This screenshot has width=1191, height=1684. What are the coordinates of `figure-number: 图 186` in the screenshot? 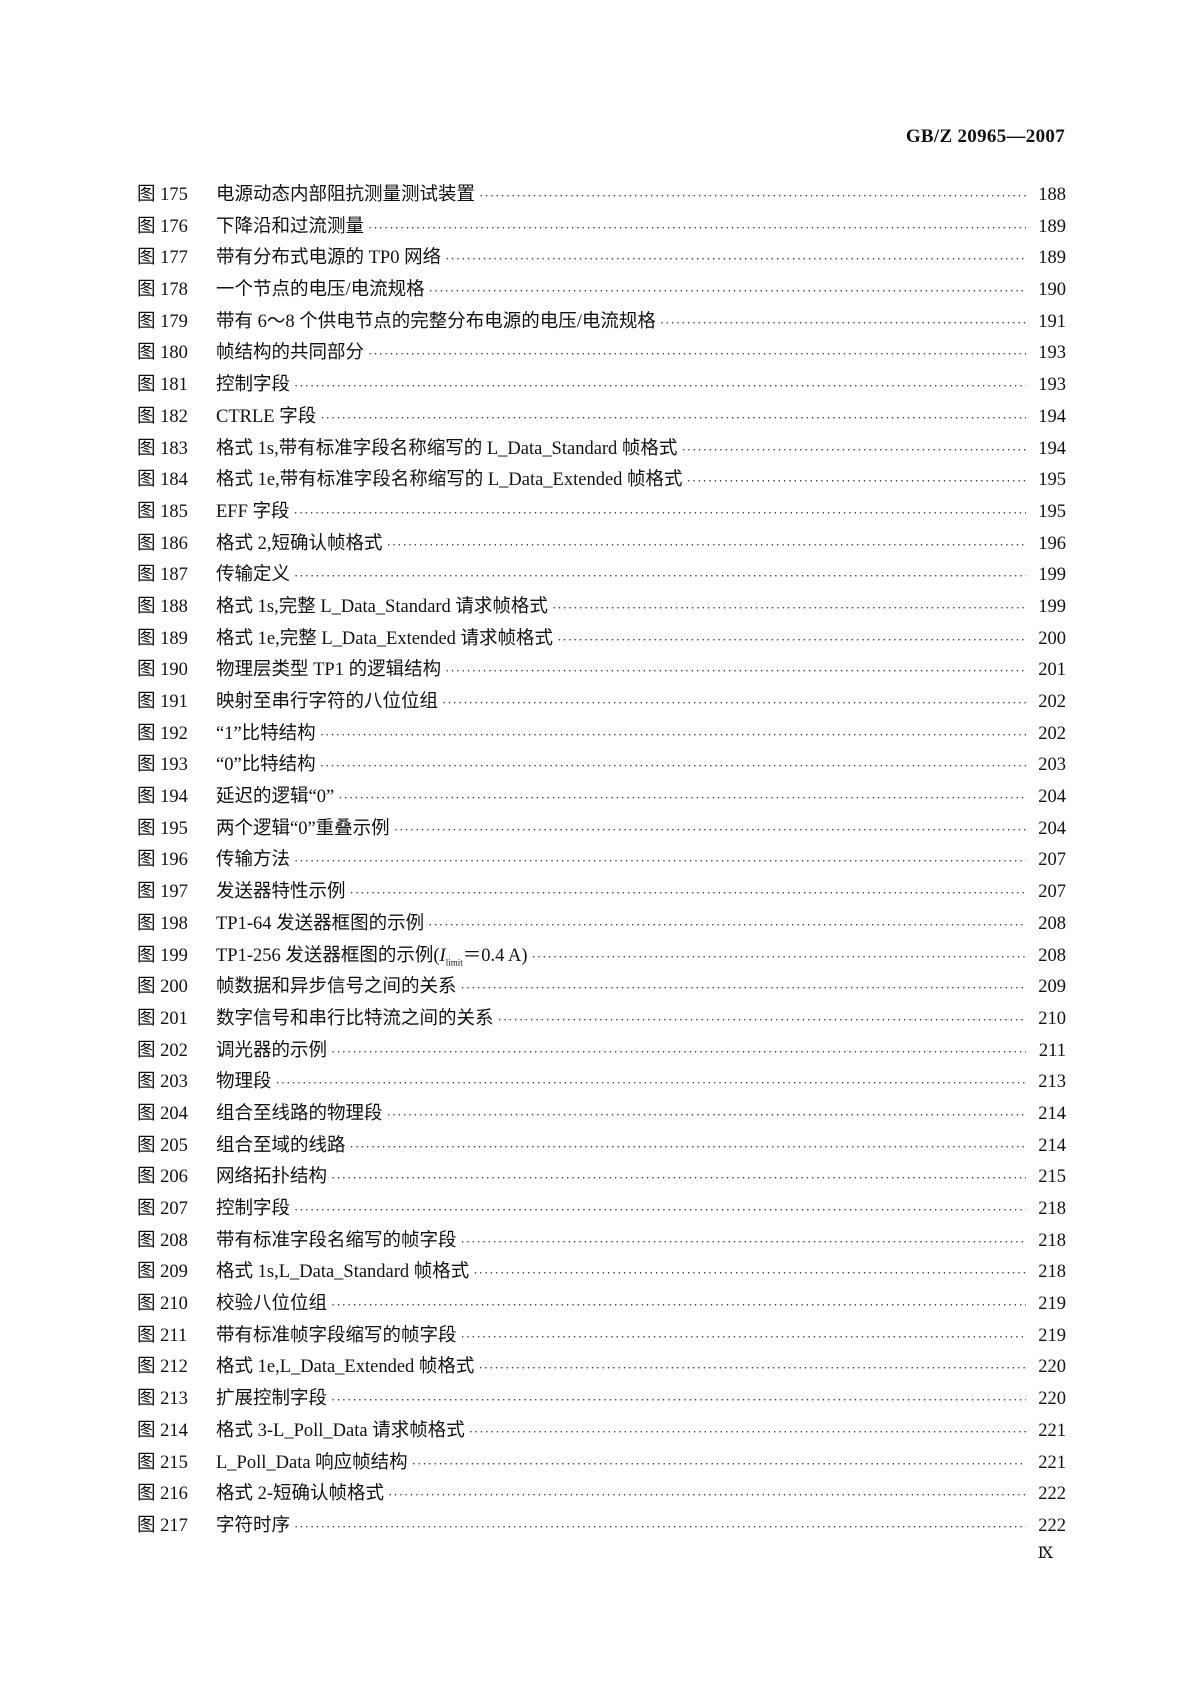 It's located at (162, 543).